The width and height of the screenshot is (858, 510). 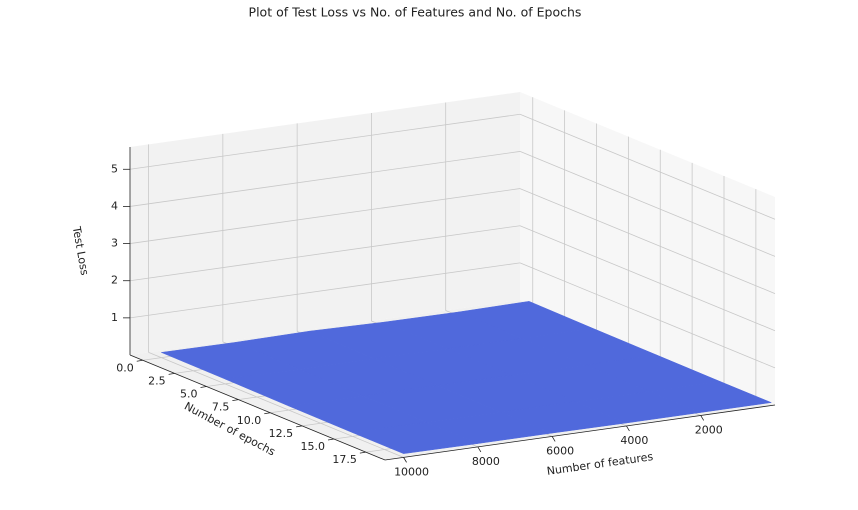 What do you see at coordinates (415, 437) in the screenshot?
I see `surface-cell` at bounding box center [415, 437].